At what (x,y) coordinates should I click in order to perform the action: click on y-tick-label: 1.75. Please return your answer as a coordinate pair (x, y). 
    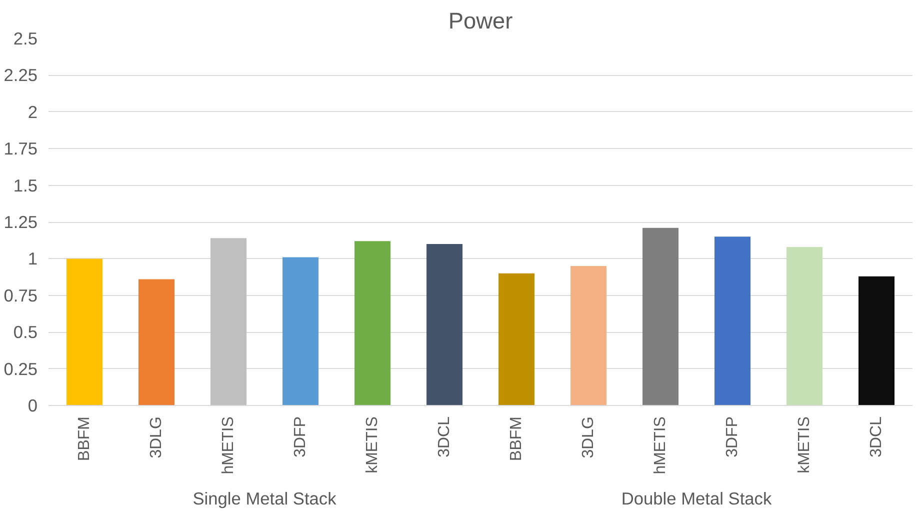
    Looking at the image, I should click on (21, 148).